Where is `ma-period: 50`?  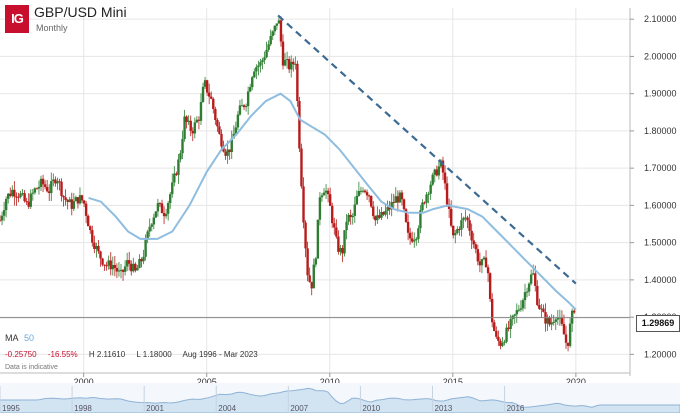 ma-period: 50 is located at coordinates (29, 338).